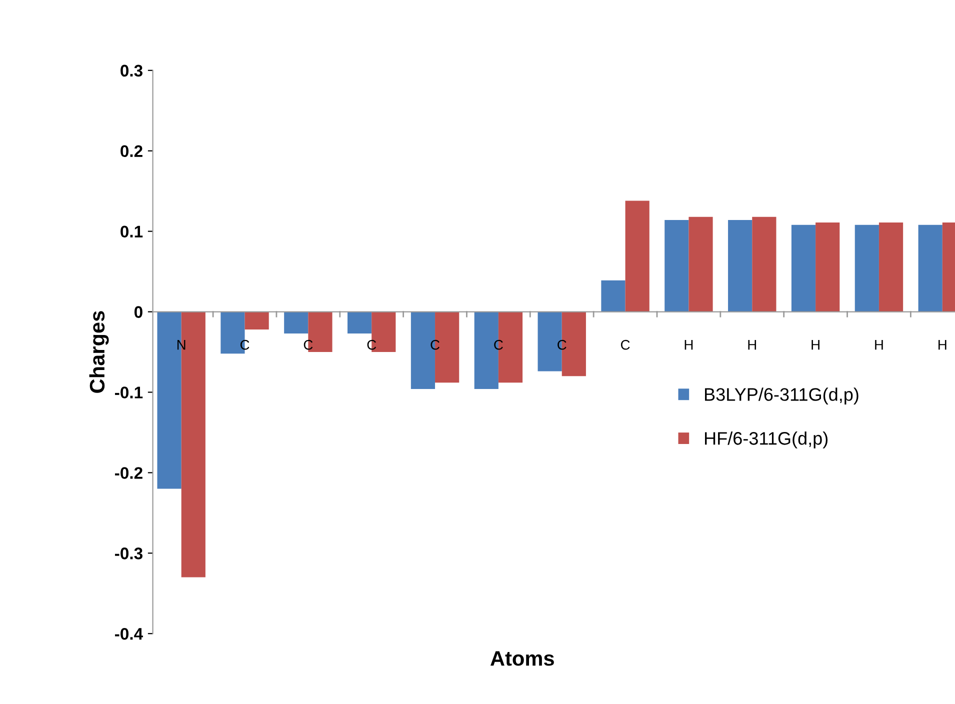  What do you see at coordinates (129, 634) in the screenshot?
I see `y-tick-label: -0.4` at bounding box center [129, 634].